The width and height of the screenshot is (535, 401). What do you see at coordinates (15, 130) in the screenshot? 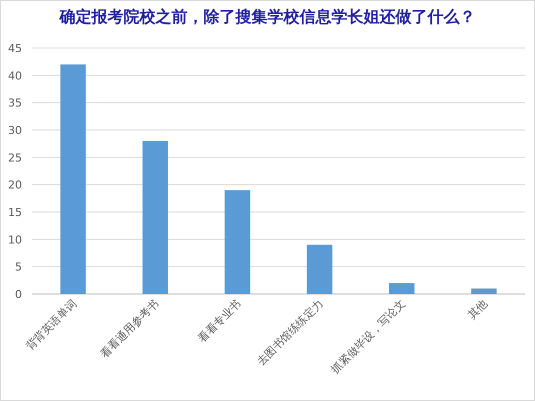
I see `y-tick-label: 30` at bounding box center [15, 130].